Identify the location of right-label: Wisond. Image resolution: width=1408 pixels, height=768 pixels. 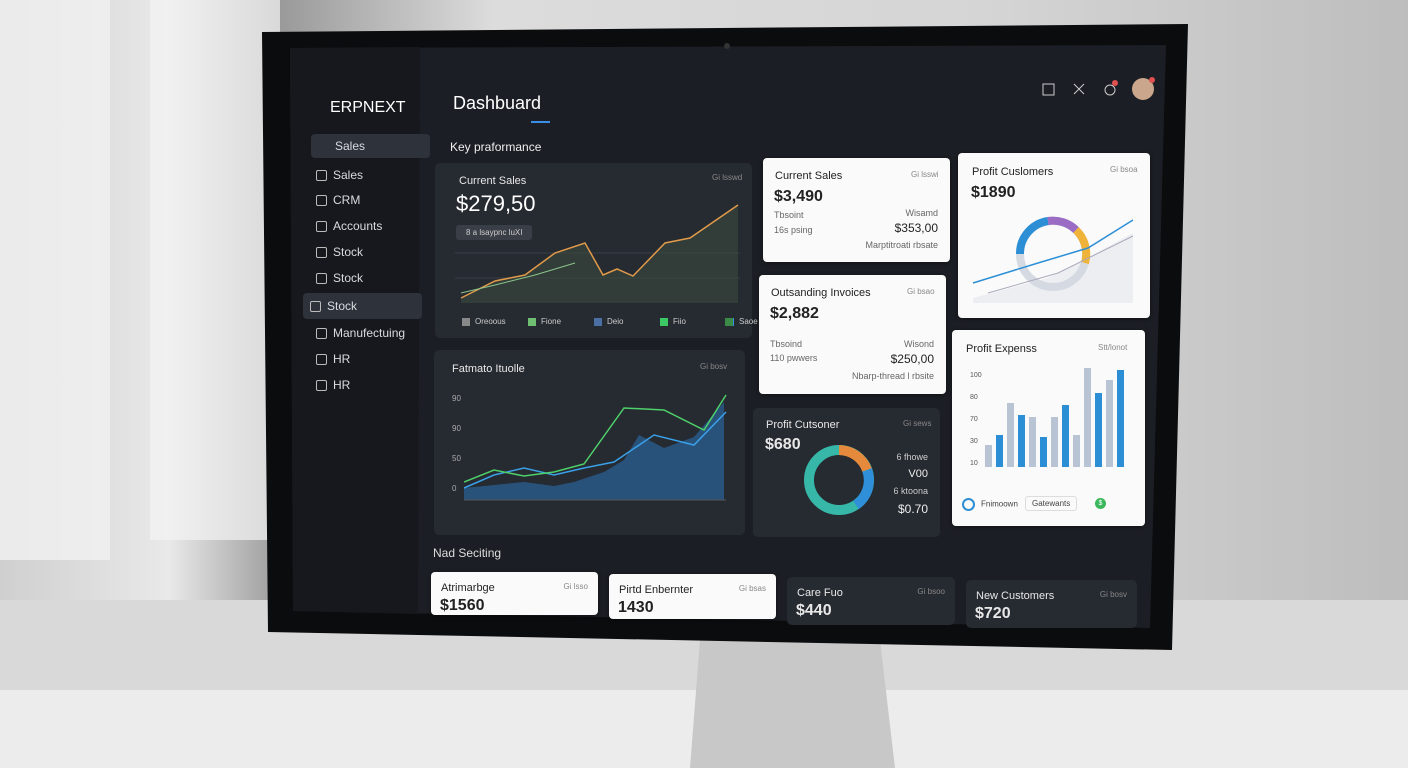
(918, 344).